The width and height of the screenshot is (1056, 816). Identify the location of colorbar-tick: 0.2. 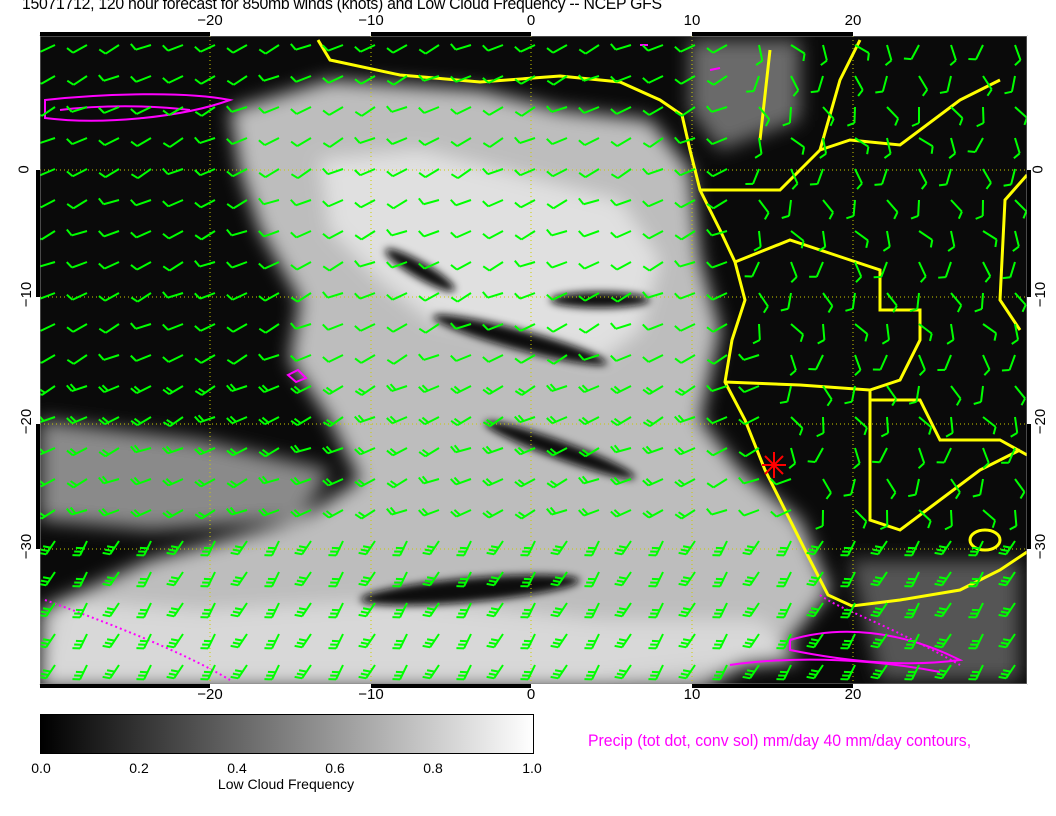
(139, 768).